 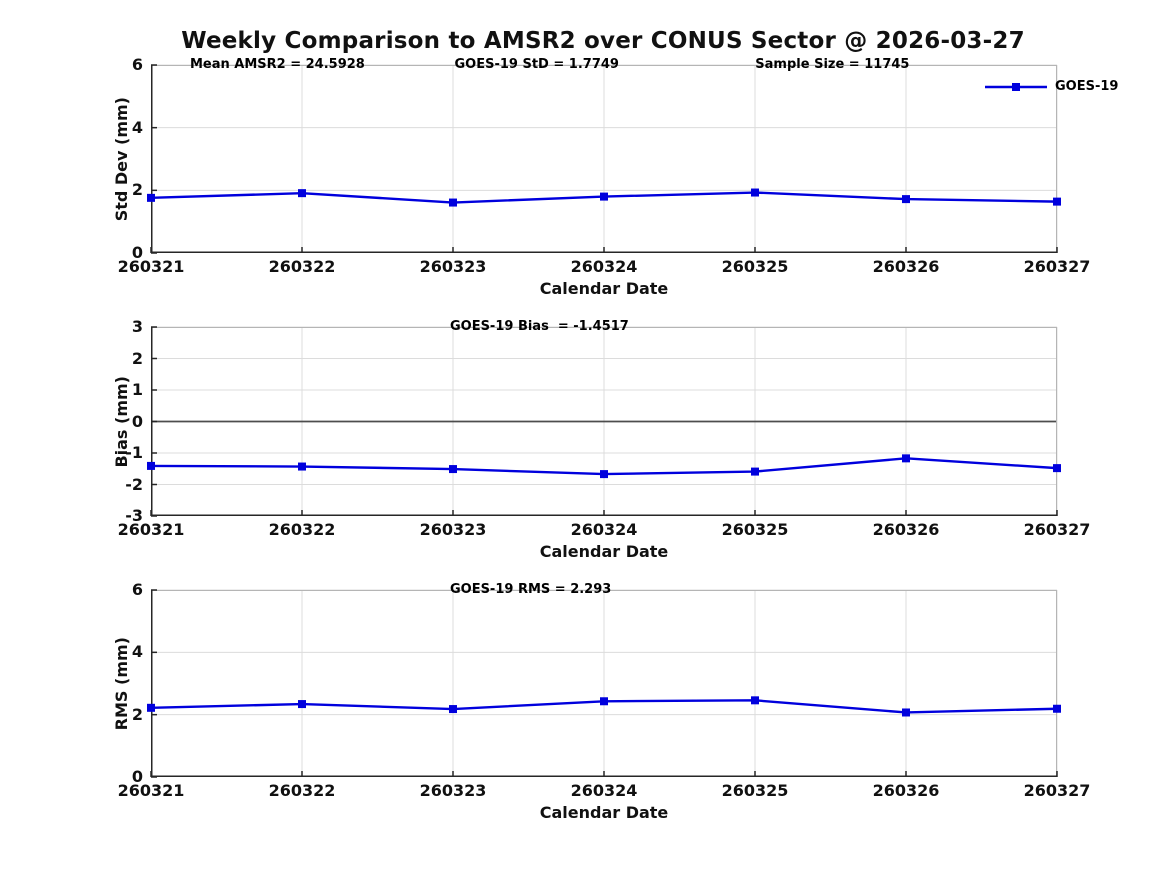 What do you see at coordinates (1051, 86) in the screenshot?
I see `legend: GOES-19` at bounding box center [1051, 86].